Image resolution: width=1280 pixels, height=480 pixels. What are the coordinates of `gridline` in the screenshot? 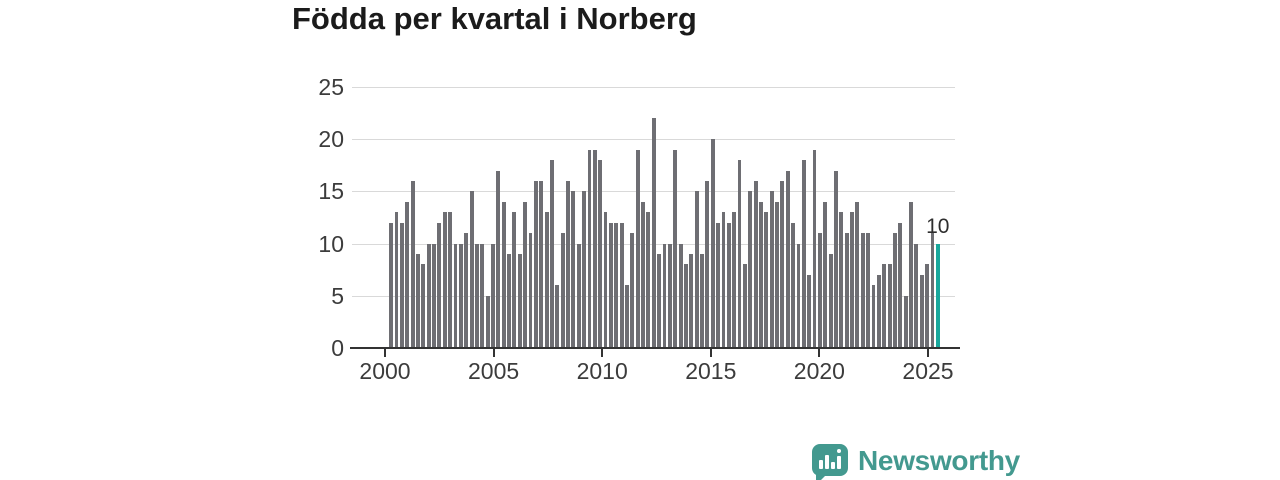 It's located at (653, 87).